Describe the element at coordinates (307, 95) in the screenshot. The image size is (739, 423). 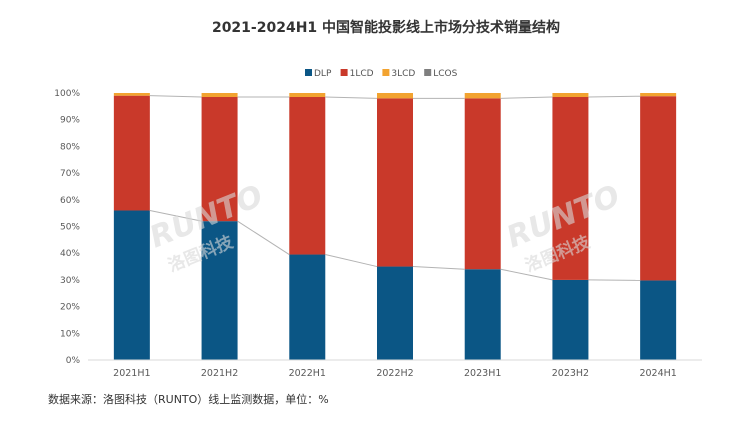
I see `bar-3lcd-2022h1` at that location.